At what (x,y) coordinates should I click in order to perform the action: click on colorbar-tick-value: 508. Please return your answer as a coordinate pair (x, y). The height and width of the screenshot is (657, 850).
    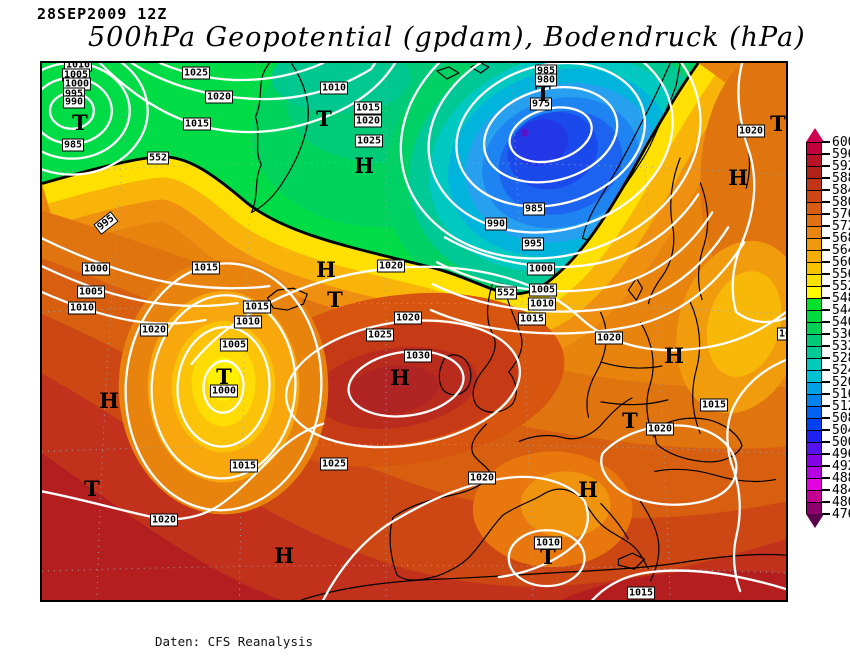
    Looking at the image, I should click on (841, 418).